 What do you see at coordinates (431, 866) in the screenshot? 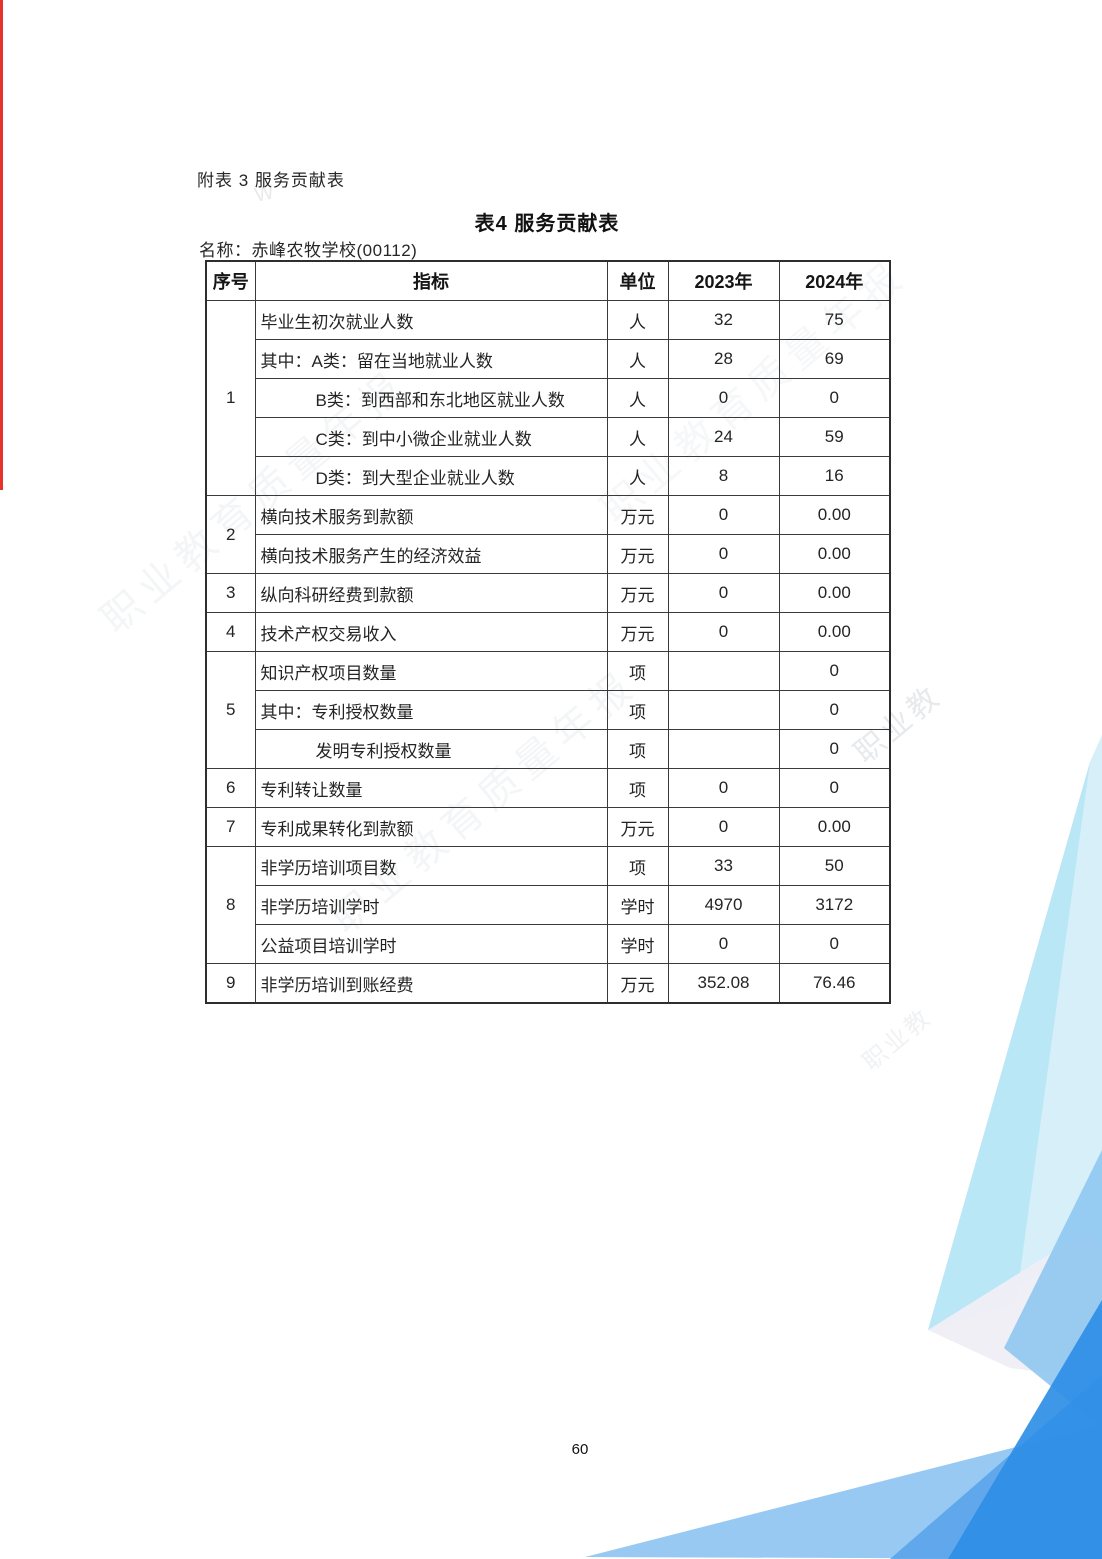
I see `cell-indicator: 非学历培训项目数` at bounding box center [431, 866].